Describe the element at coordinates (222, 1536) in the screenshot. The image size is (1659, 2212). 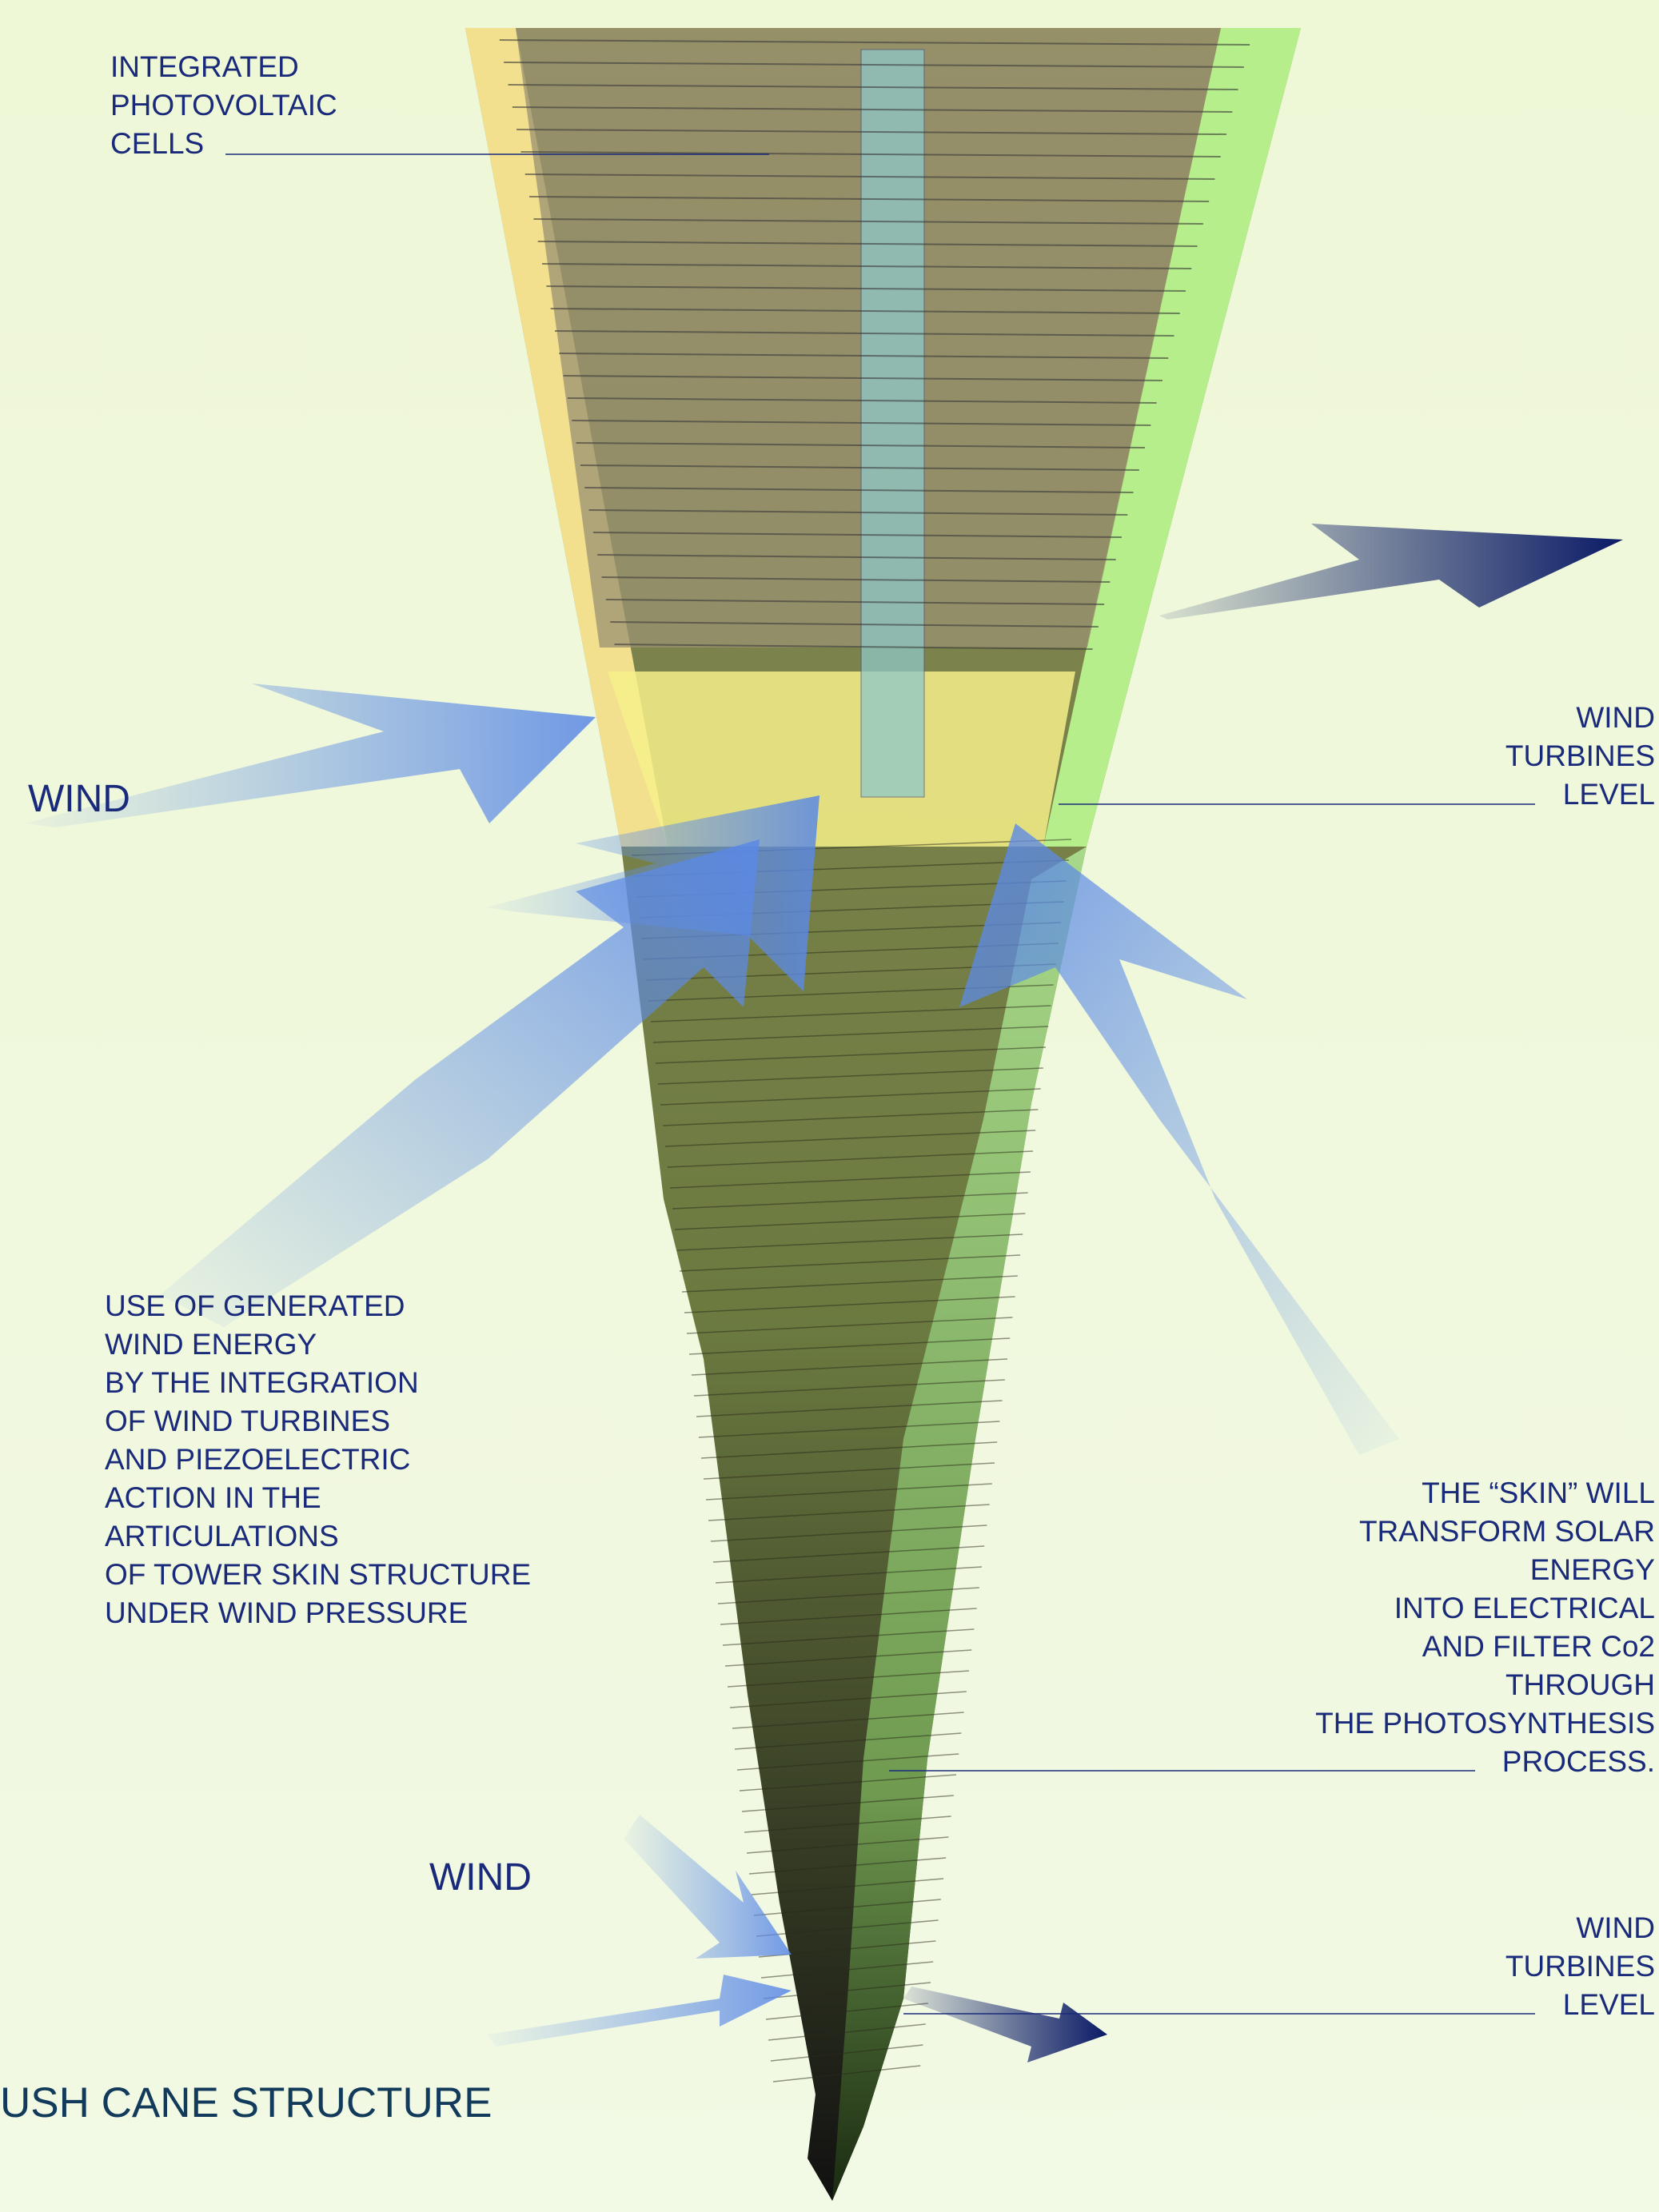
I see `label-line: ARTICULATIONS` at that location.